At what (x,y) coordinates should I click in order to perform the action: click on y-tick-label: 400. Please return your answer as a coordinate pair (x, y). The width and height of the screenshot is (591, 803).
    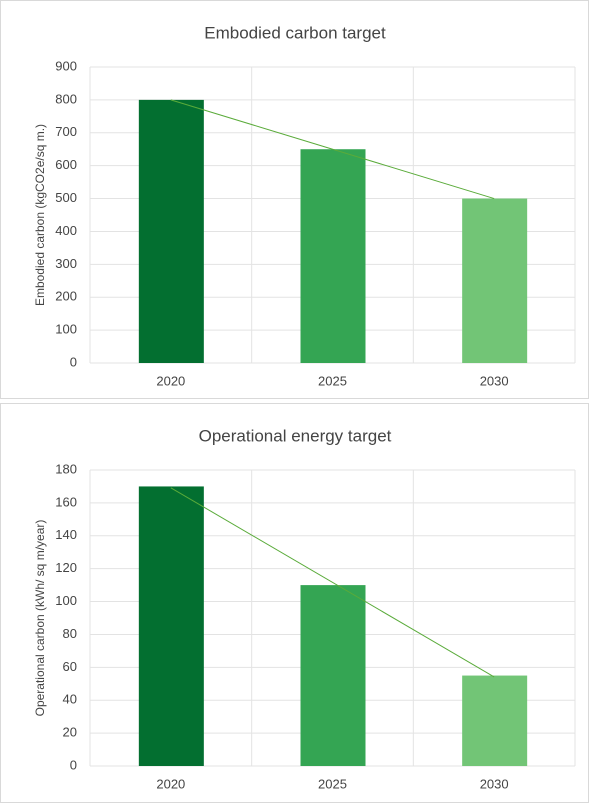
    Looking at the image, I should click on (66, 230).